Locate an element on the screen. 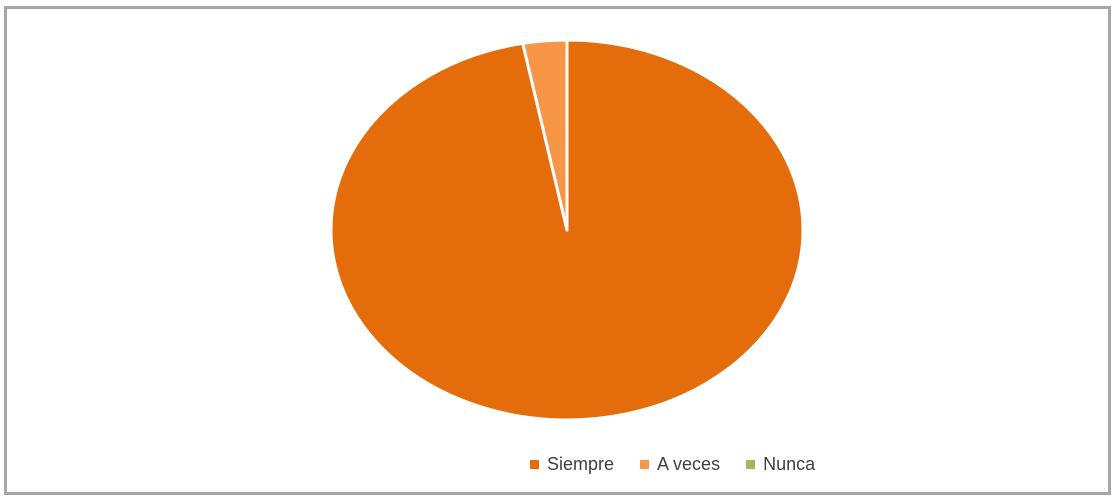  chart-legend: Siempre A veces Nunca is located at coordinates (685, 464).